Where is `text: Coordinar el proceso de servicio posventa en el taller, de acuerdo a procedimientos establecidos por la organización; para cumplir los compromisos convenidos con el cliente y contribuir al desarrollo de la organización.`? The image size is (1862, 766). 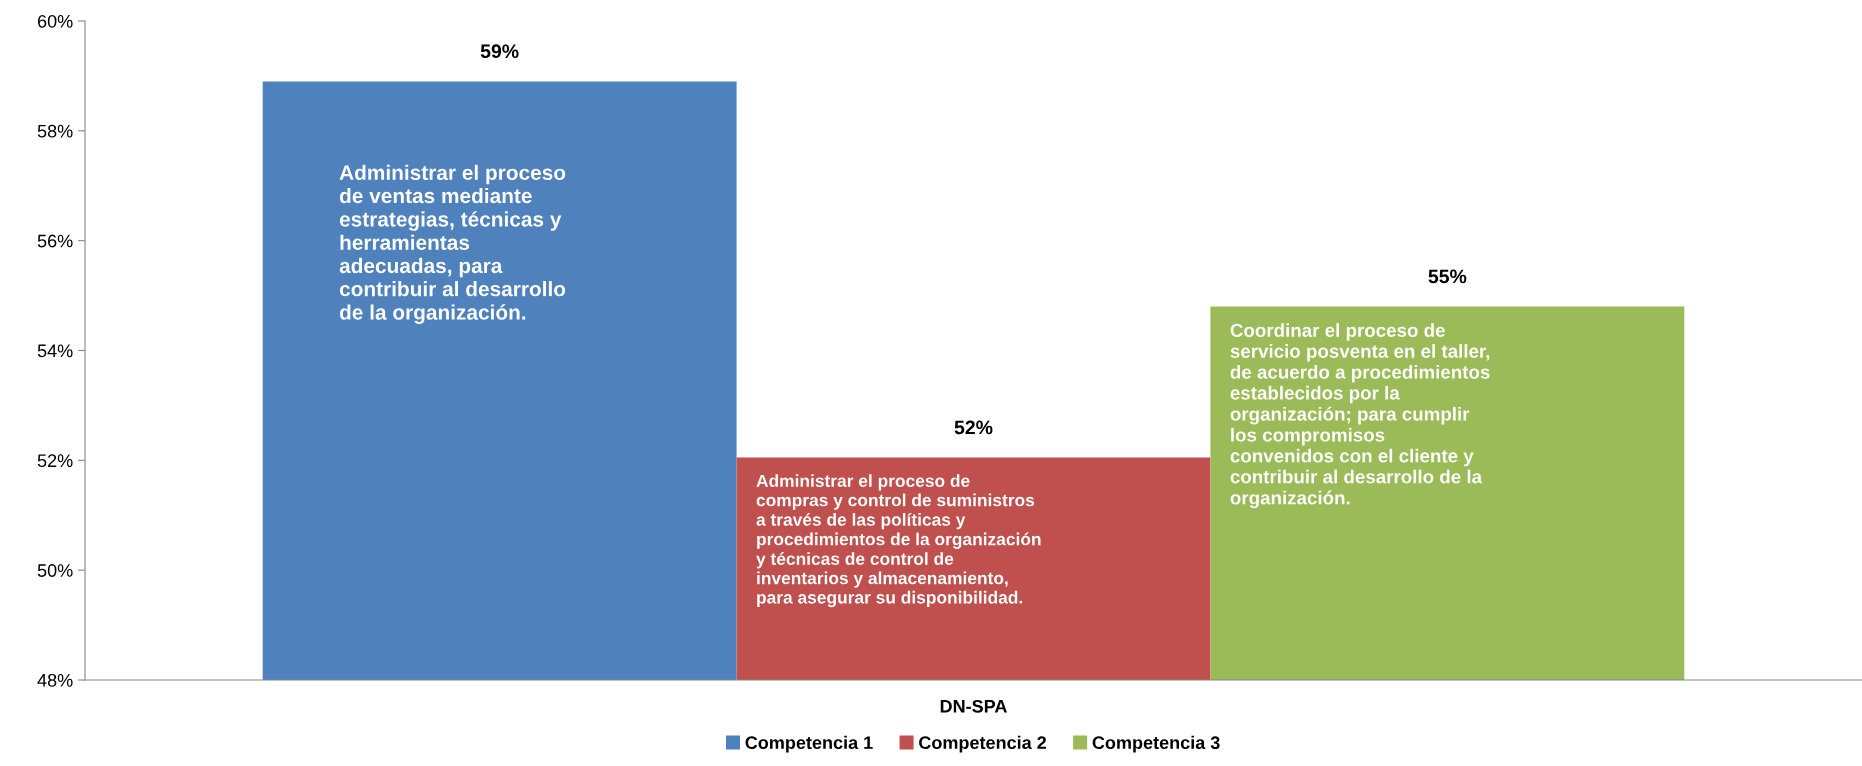 text: Coordinar el proceso de servicio posventa en el taller, de acuerdo a procedimientos establecidos por la organización; para cumplir los compromisos convenidos con el cliente y contribuir al desarrollo de la organización. is located at coordinates (1360, 416).